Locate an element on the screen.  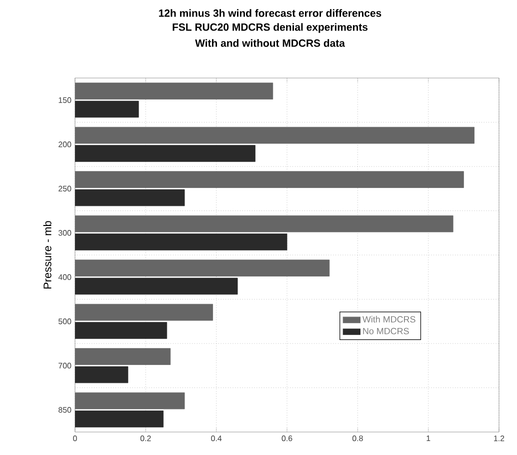
y-axis-title: Pressure - mb is located at coordinates (47, 255).